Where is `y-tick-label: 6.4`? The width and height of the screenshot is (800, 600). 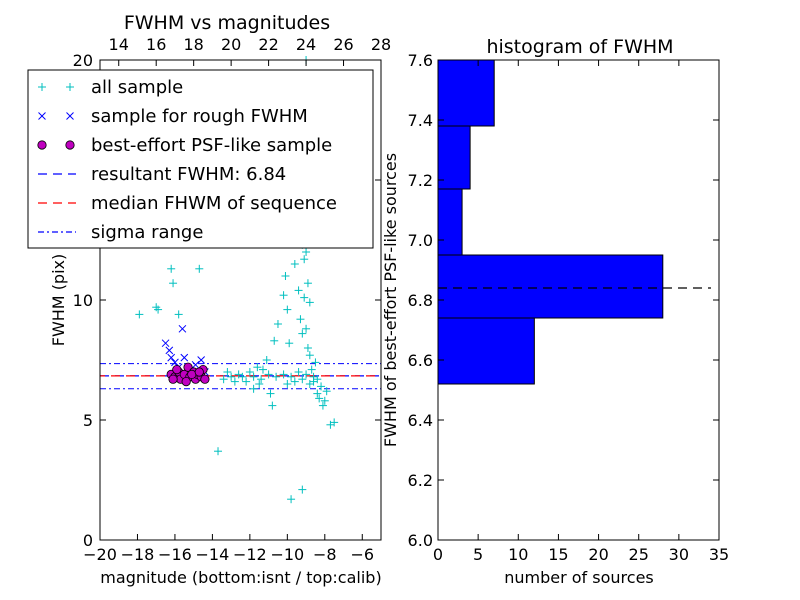 y-tick-label: 6.4 is located at coordinates (420, 420).